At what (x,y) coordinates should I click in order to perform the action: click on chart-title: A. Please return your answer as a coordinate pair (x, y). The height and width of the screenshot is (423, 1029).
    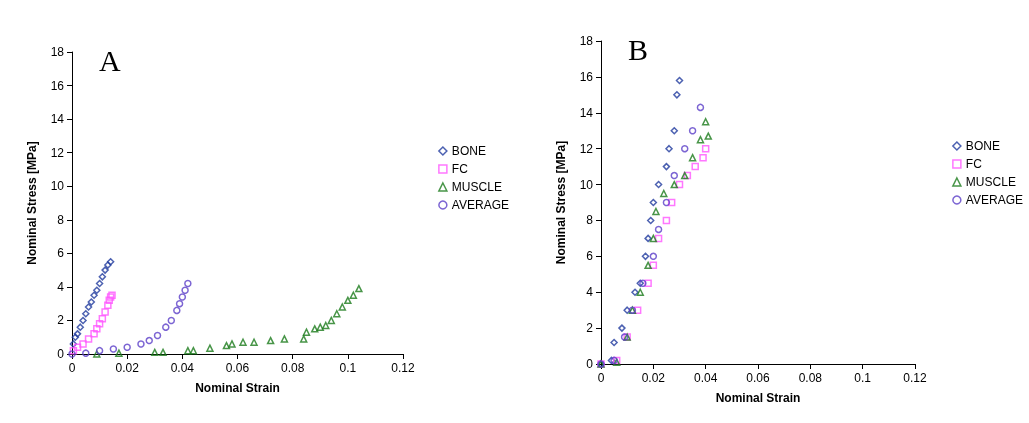
    Looking at the image, I should click on (110, 60).